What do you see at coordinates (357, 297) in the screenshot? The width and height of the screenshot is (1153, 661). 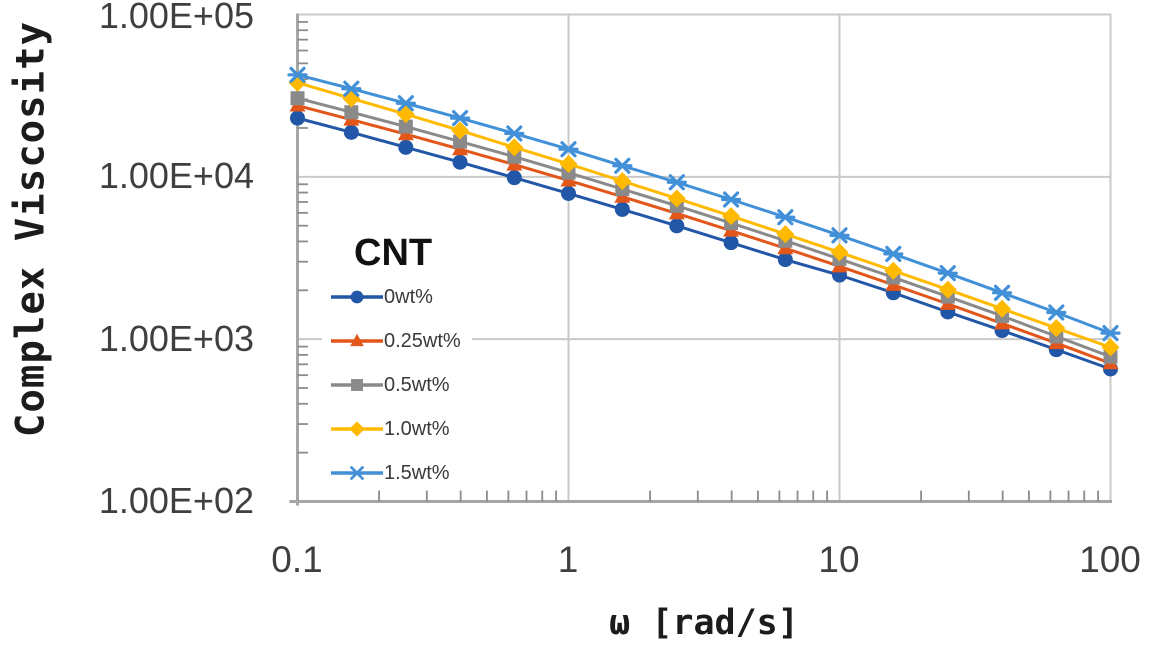 I see `legend-marker-circle-icon` at bounding box center [357, 297].